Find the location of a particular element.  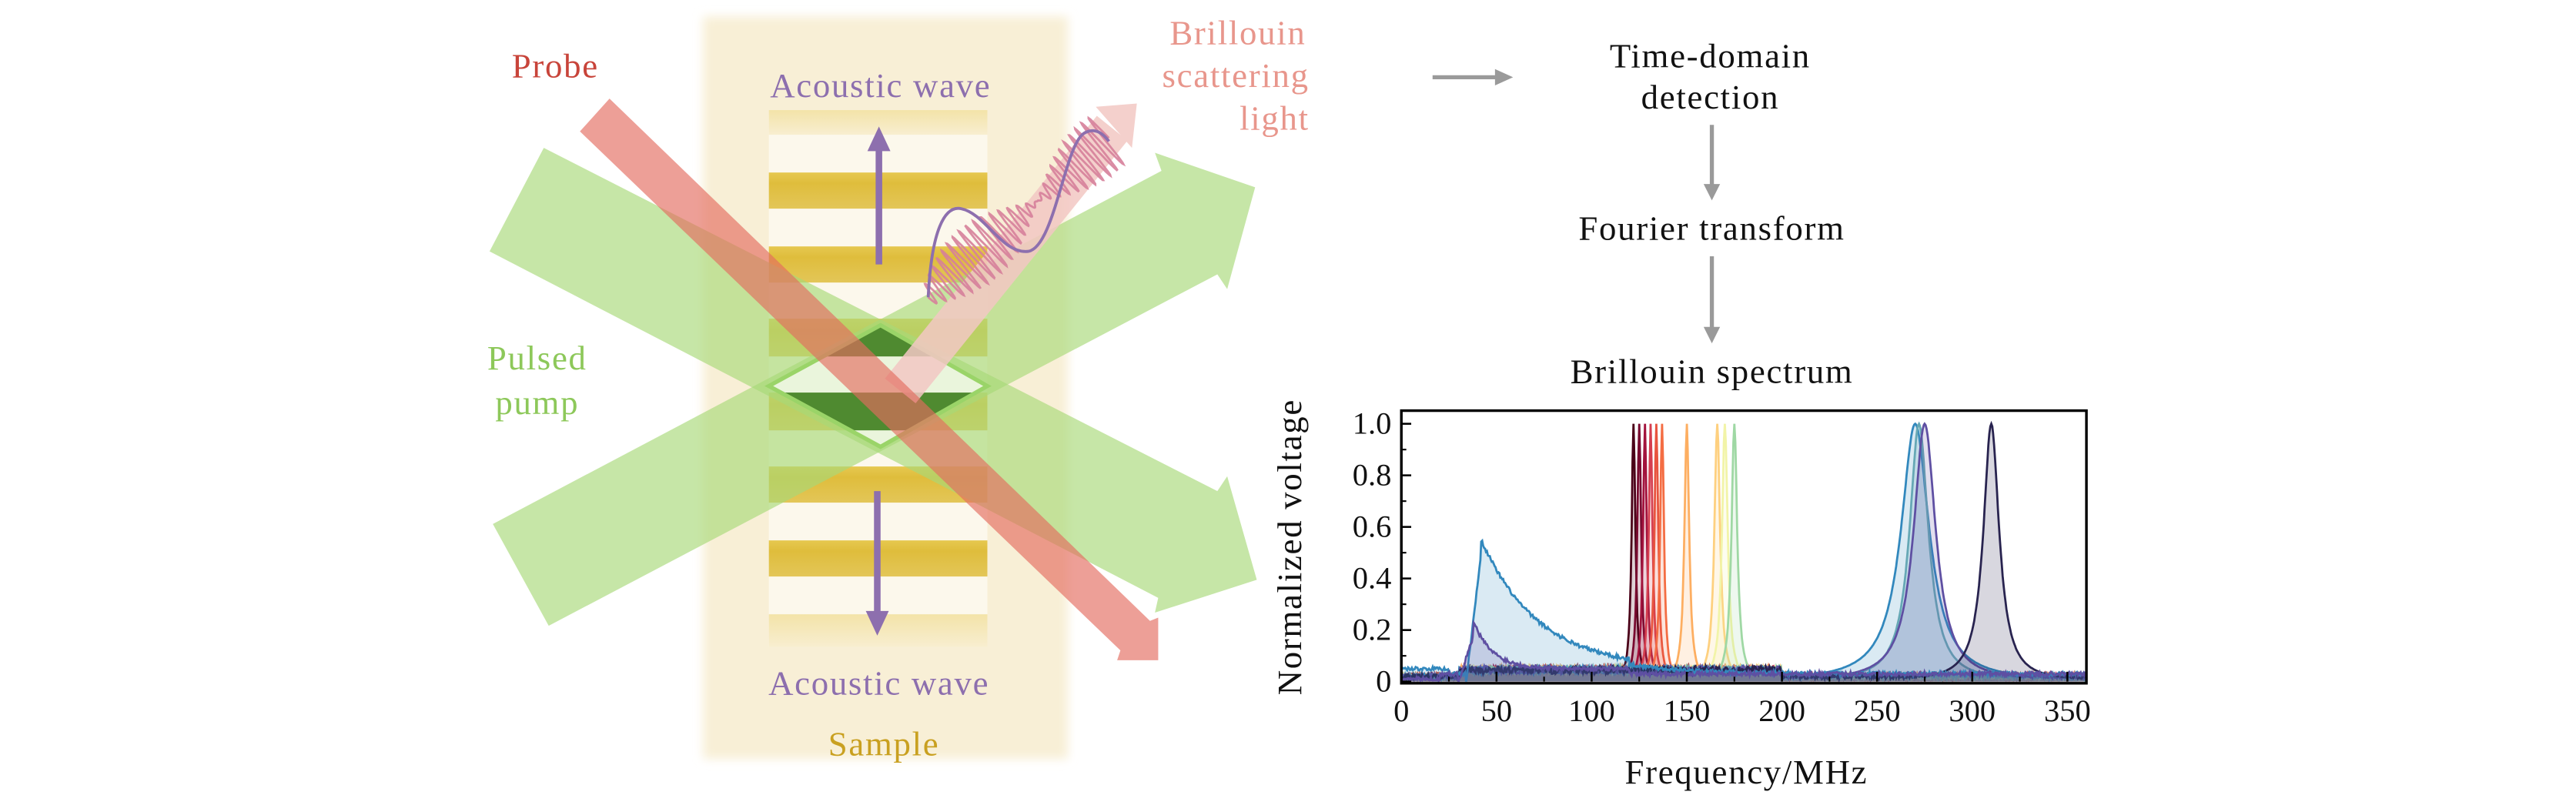

y-tick-label: 0 is located at coordinates (1383, 680).